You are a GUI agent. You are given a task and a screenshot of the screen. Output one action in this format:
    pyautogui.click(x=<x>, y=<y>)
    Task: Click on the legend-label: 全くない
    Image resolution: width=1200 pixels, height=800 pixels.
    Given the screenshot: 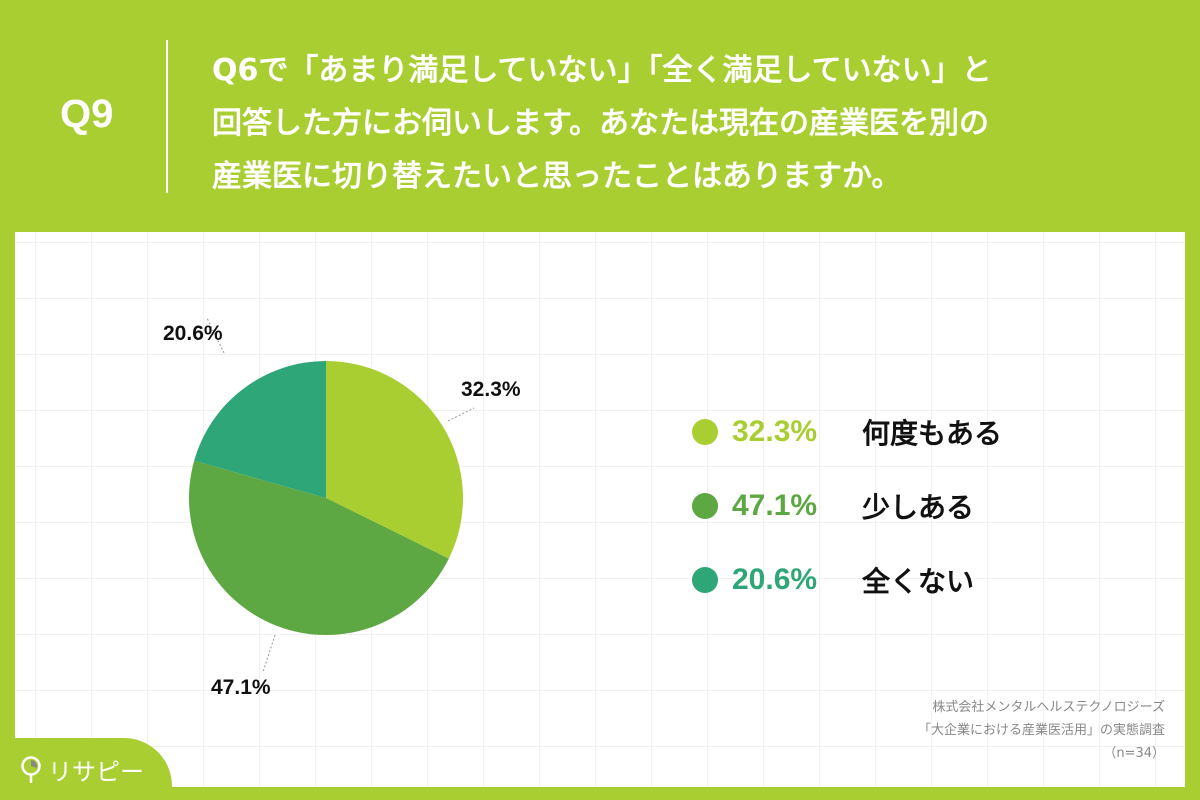 What is the action you would take?
    pyautogui.click(x=918, y=581)
    